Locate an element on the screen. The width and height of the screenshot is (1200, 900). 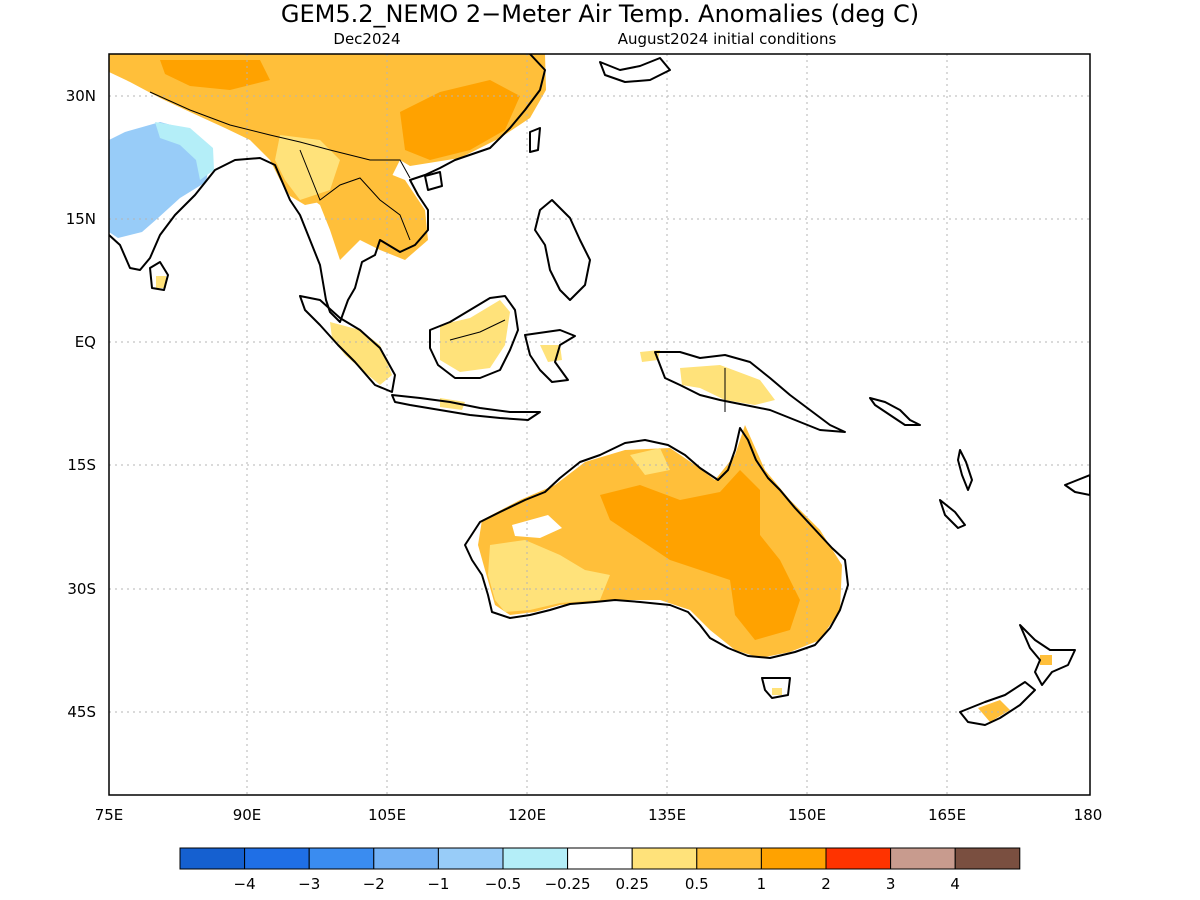
sumatra-coast is located at coordinates (347, 344).